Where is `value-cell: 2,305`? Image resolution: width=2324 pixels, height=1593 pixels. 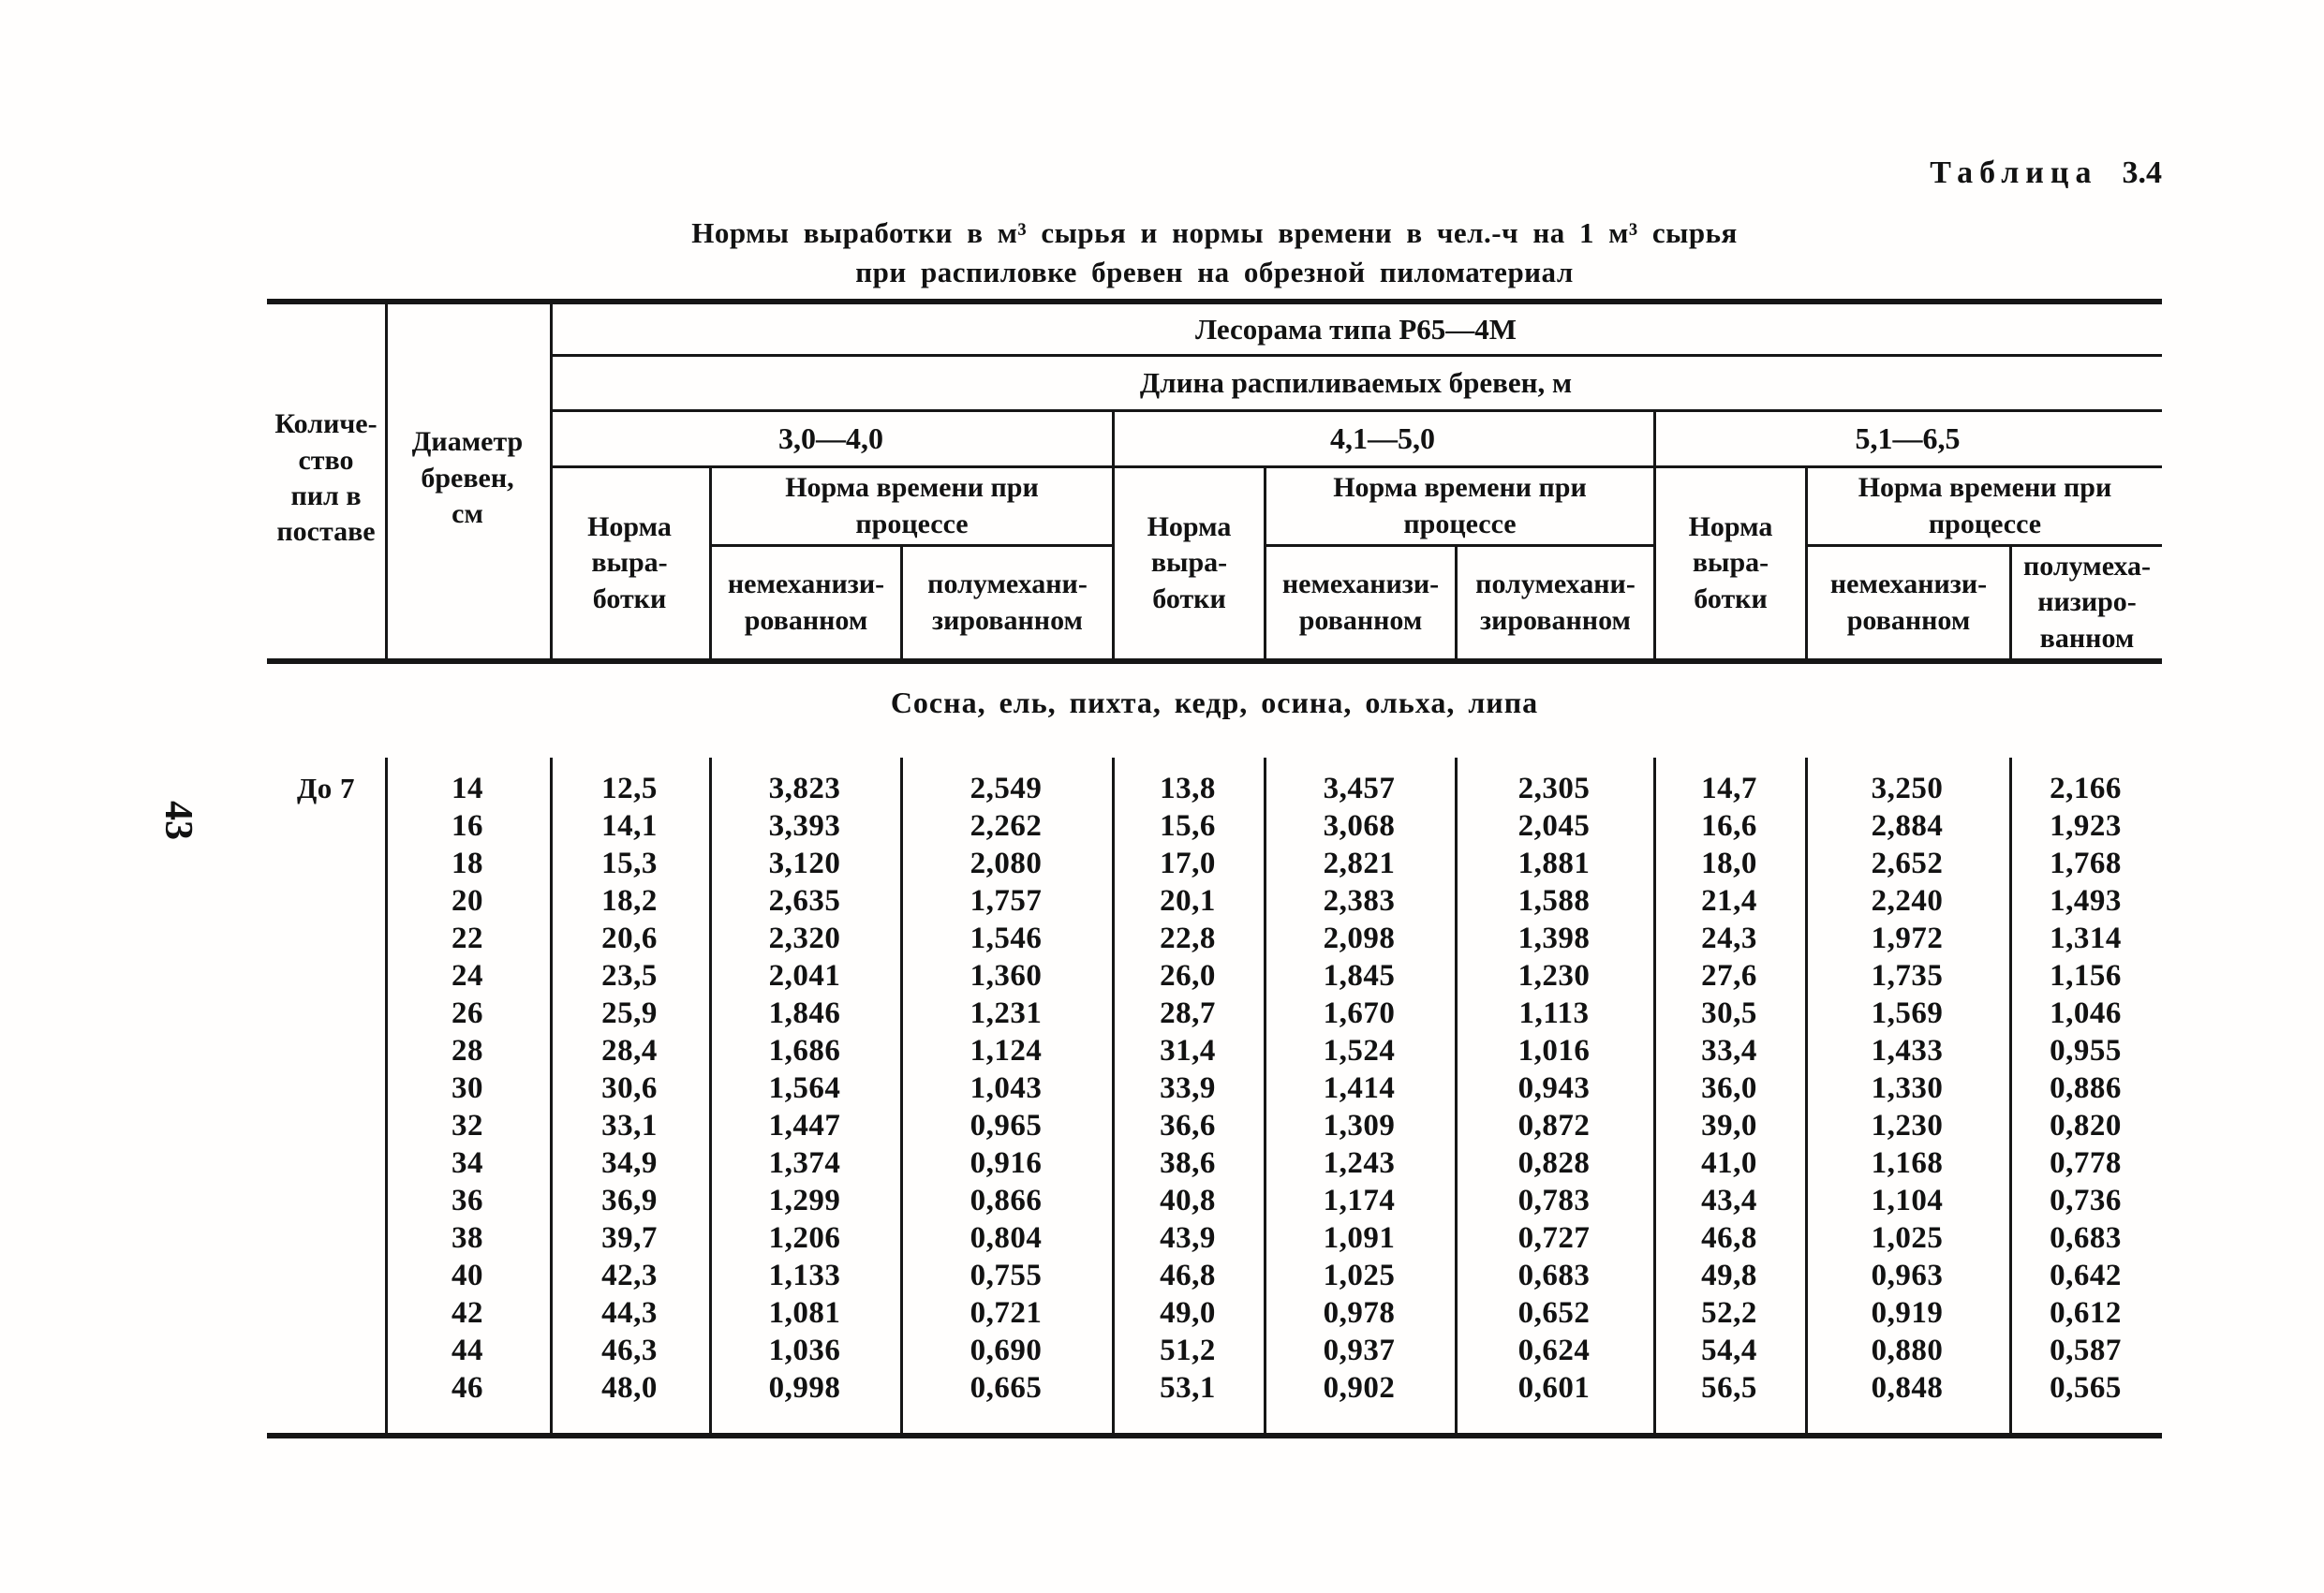 value-cell: 2,305 is located at coordinates (1554, 789).